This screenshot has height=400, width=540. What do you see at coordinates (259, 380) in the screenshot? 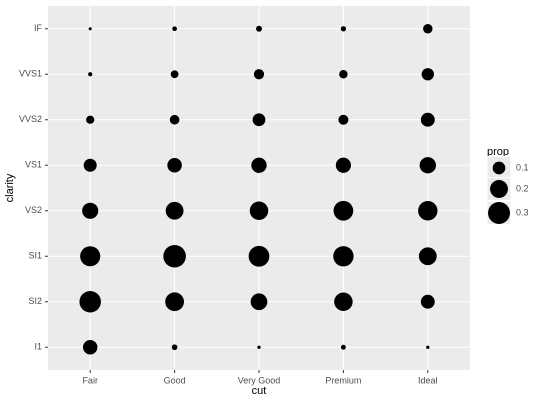
I see `x-tick-label: Very Good` at bounding box center [259, 380].